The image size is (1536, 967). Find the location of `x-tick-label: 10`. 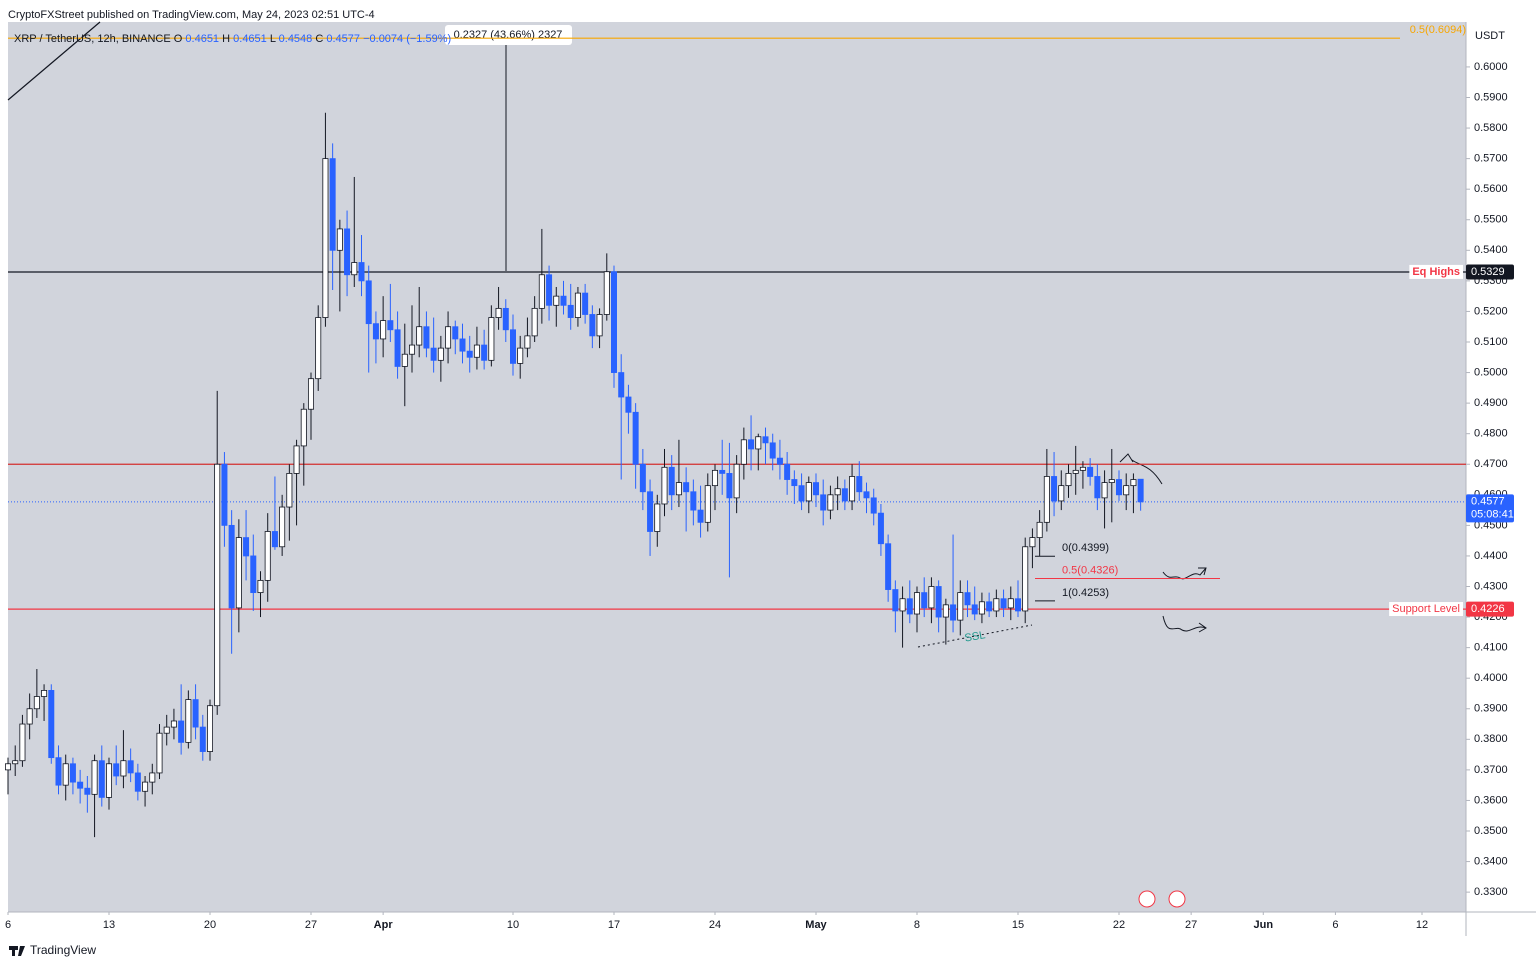

x-tick-label: 10 is located at coordinates (513, 925).